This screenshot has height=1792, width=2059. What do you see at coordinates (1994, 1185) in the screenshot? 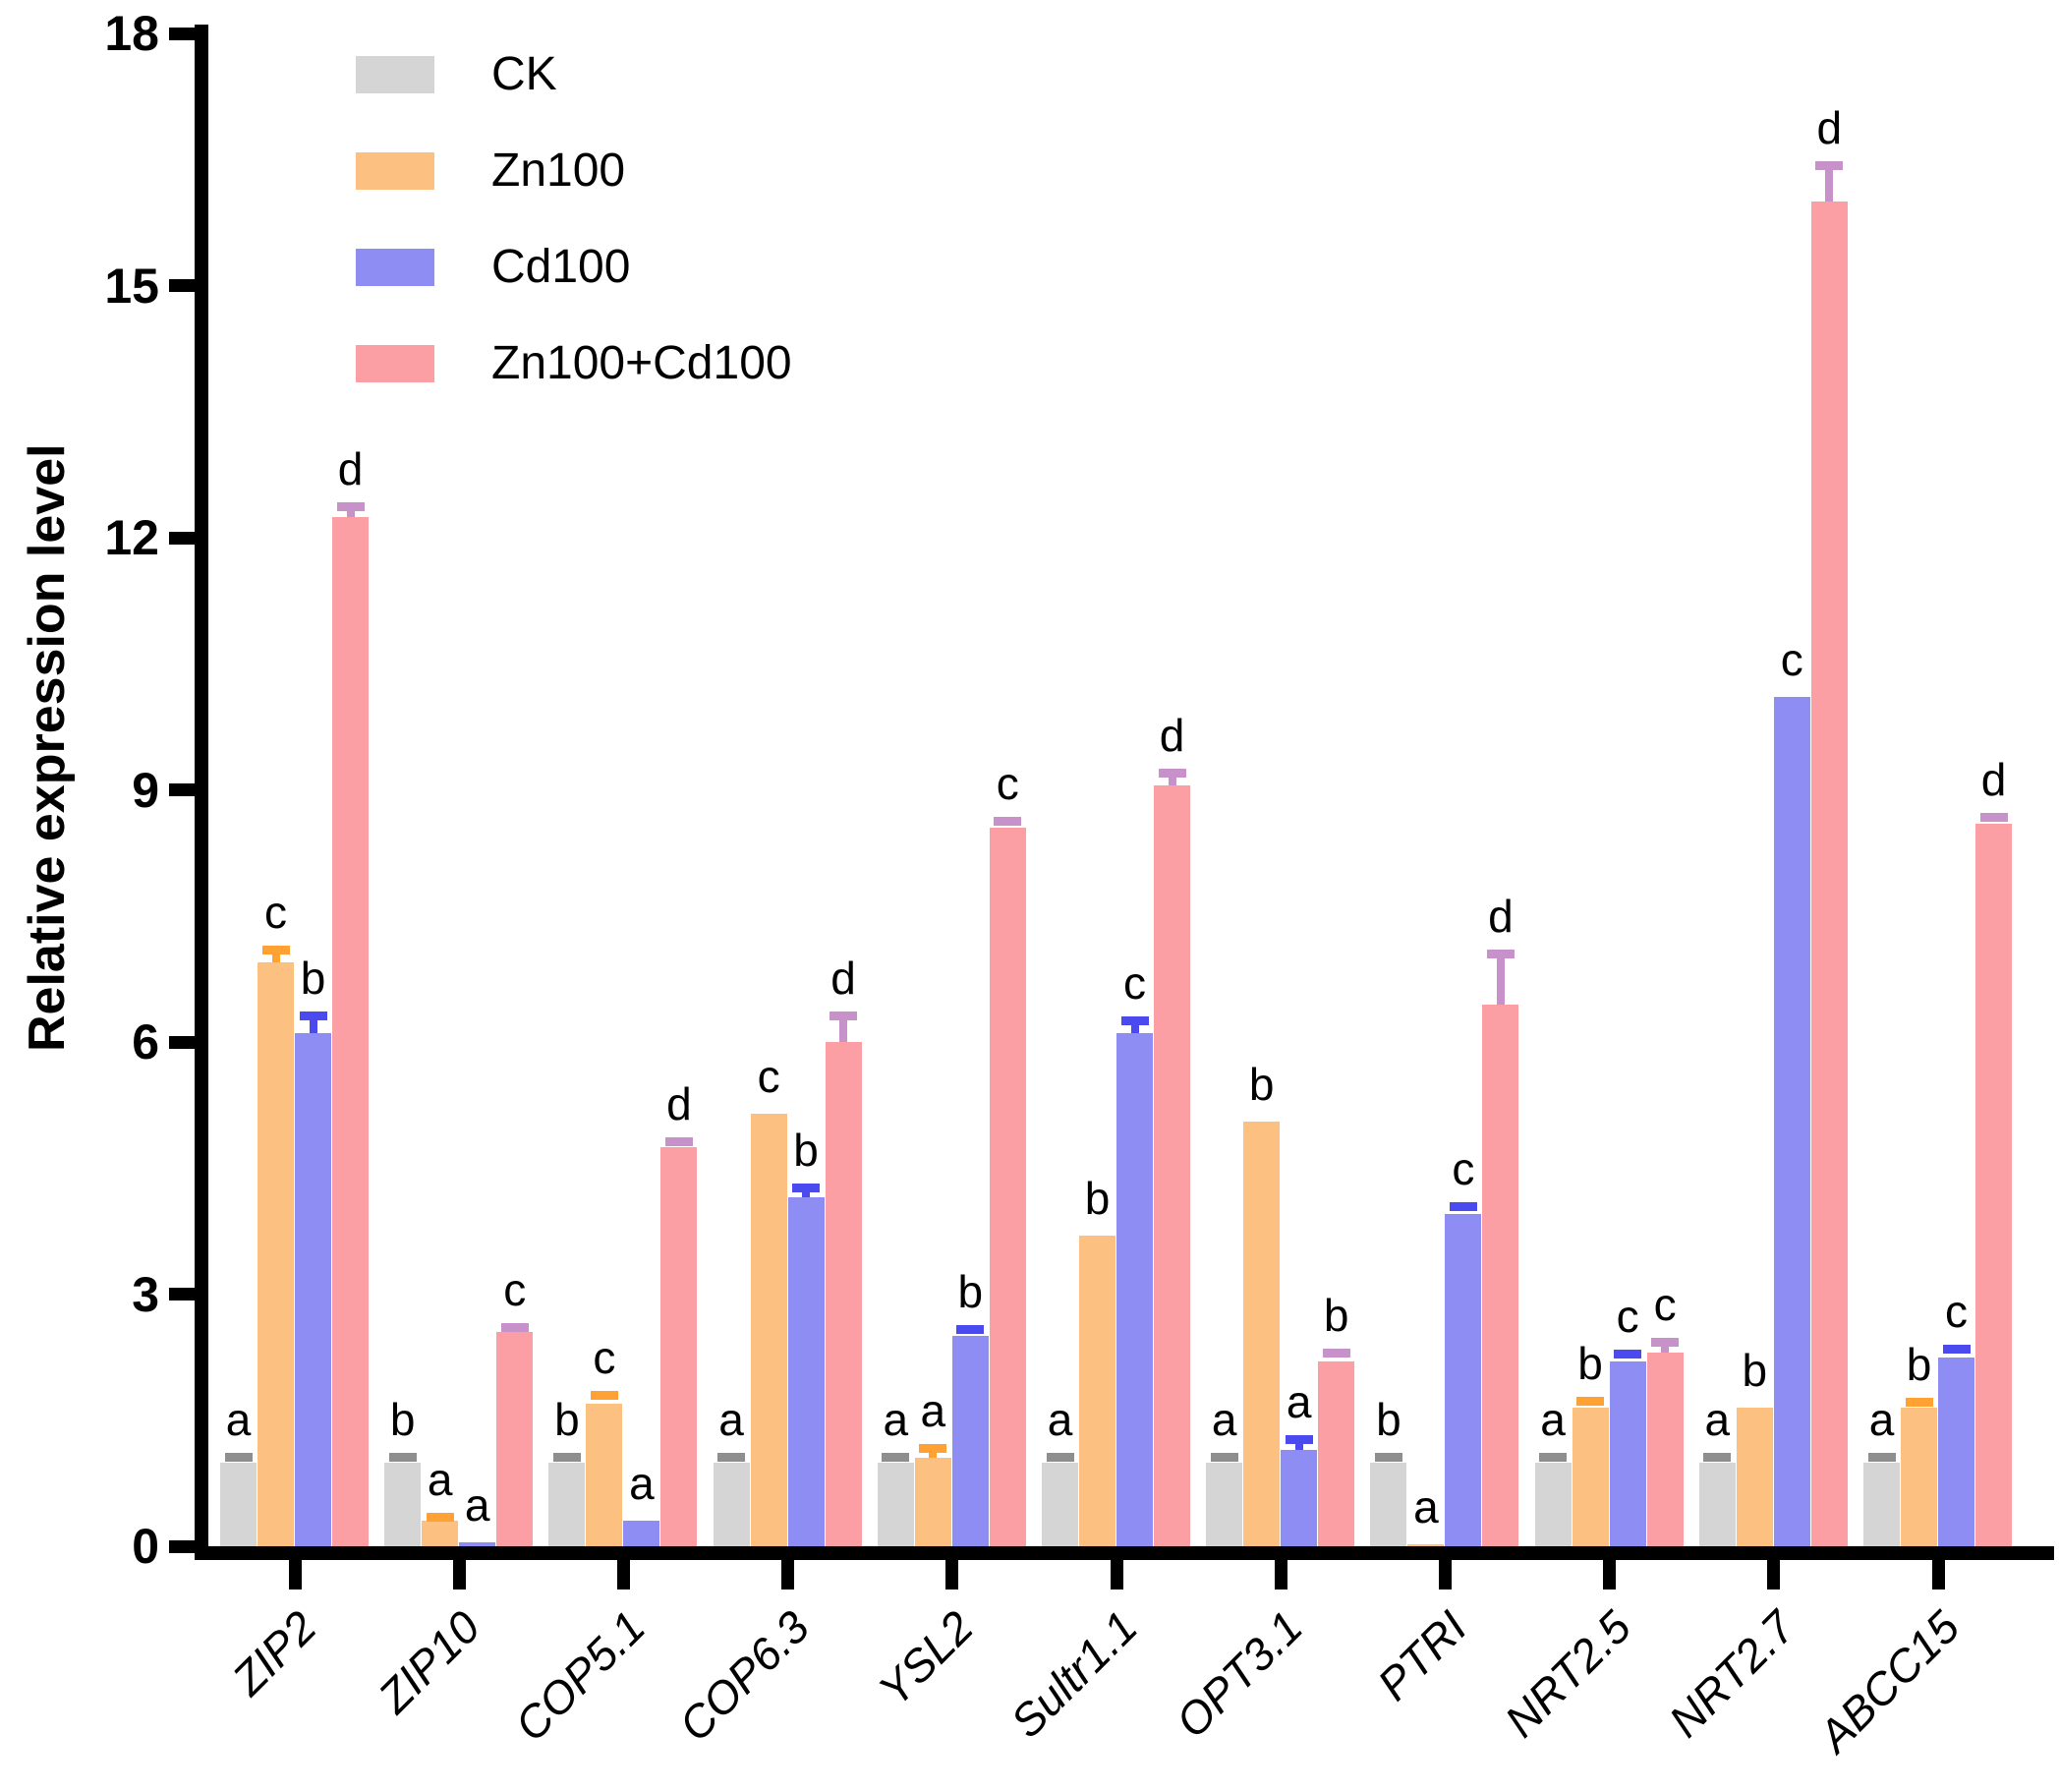
I see `bar-Zn100+Cd100-ABCC15` at bounding box center [1994, 1185].